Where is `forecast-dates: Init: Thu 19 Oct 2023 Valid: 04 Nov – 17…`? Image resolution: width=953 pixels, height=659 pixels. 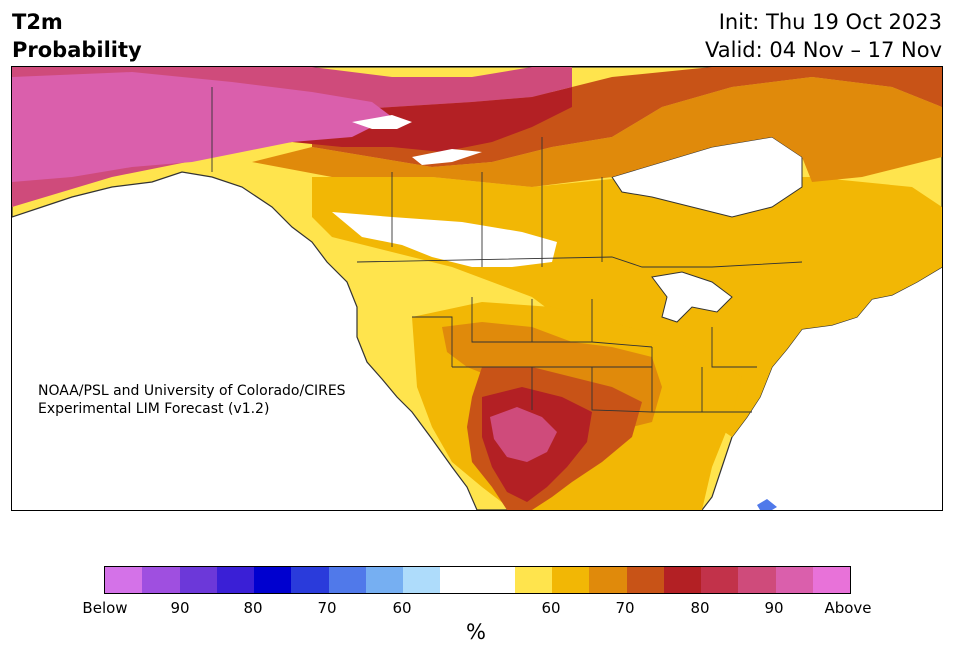
forecast-dates: Init: Thu 19 Oct 2023 Valid: 04 Nov – 17… is located at coordinates (823, 36).